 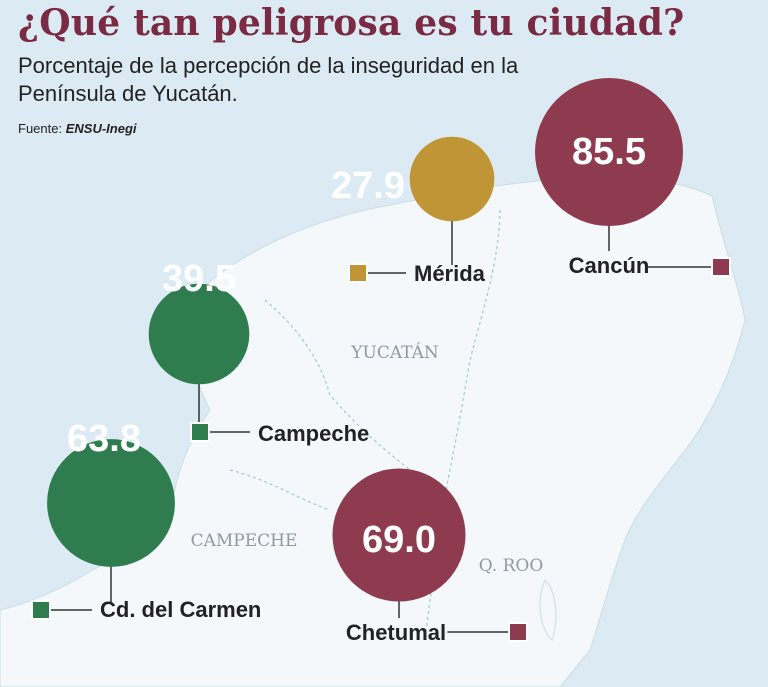 I want to click on state-border-campeche, so click(x=280, y=490).